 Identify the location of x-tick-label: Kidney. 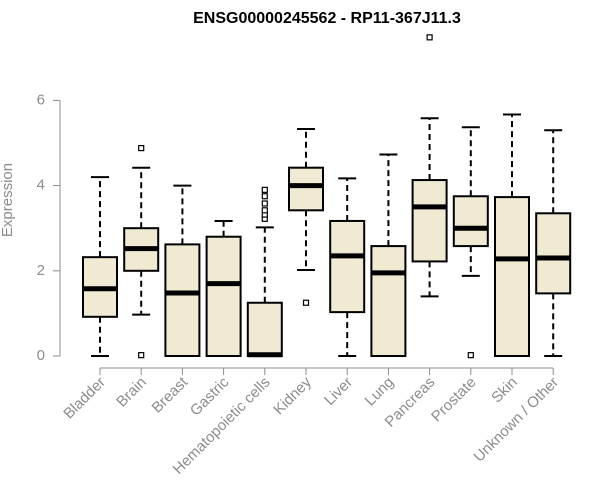
(292, 395).